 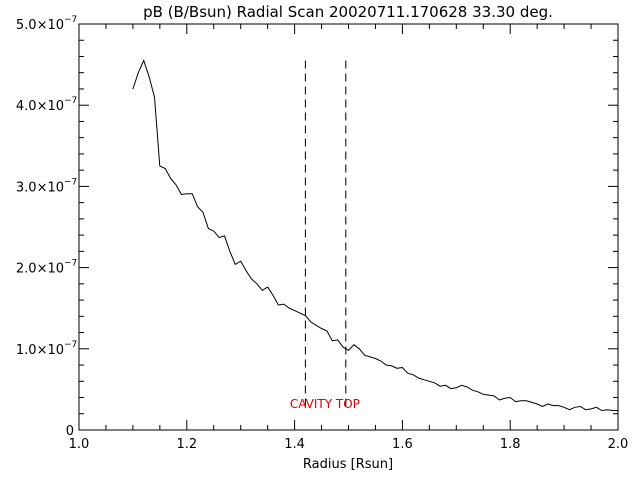 What do you see at coordinates (402, 444) in the screenshot?
I see `x-tick-label: 1.6` at bounding box center [402, 444].